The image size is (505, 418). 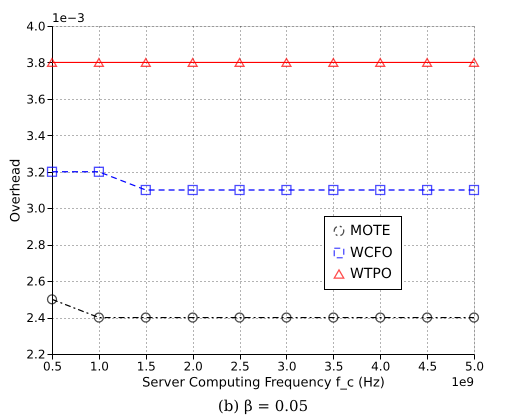 I want to click on y-tick-label: 3.2, so click(x=36, y=172).